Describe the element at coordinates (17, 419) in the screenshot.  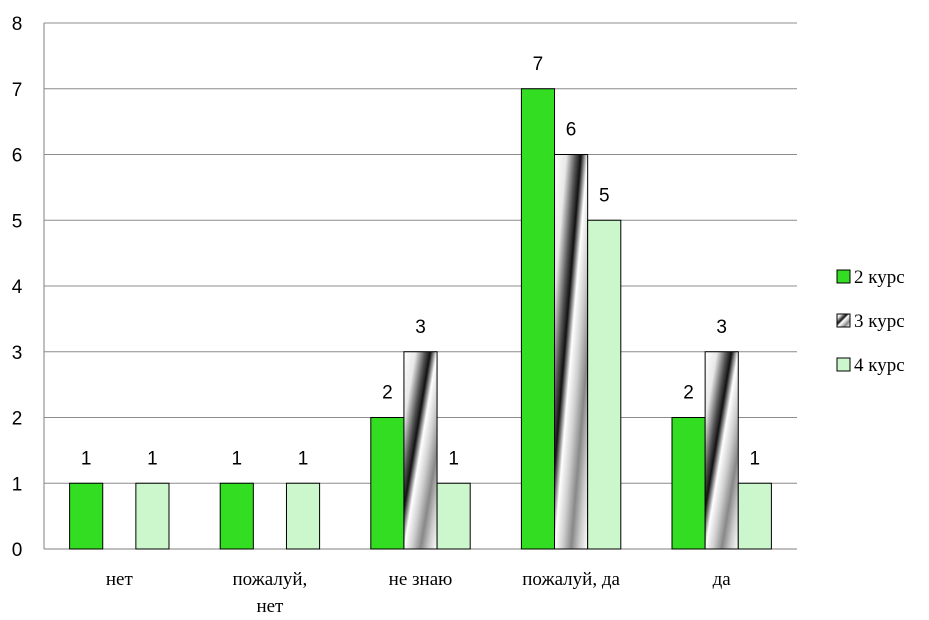
I see `y-tick-label: 2` at that location.